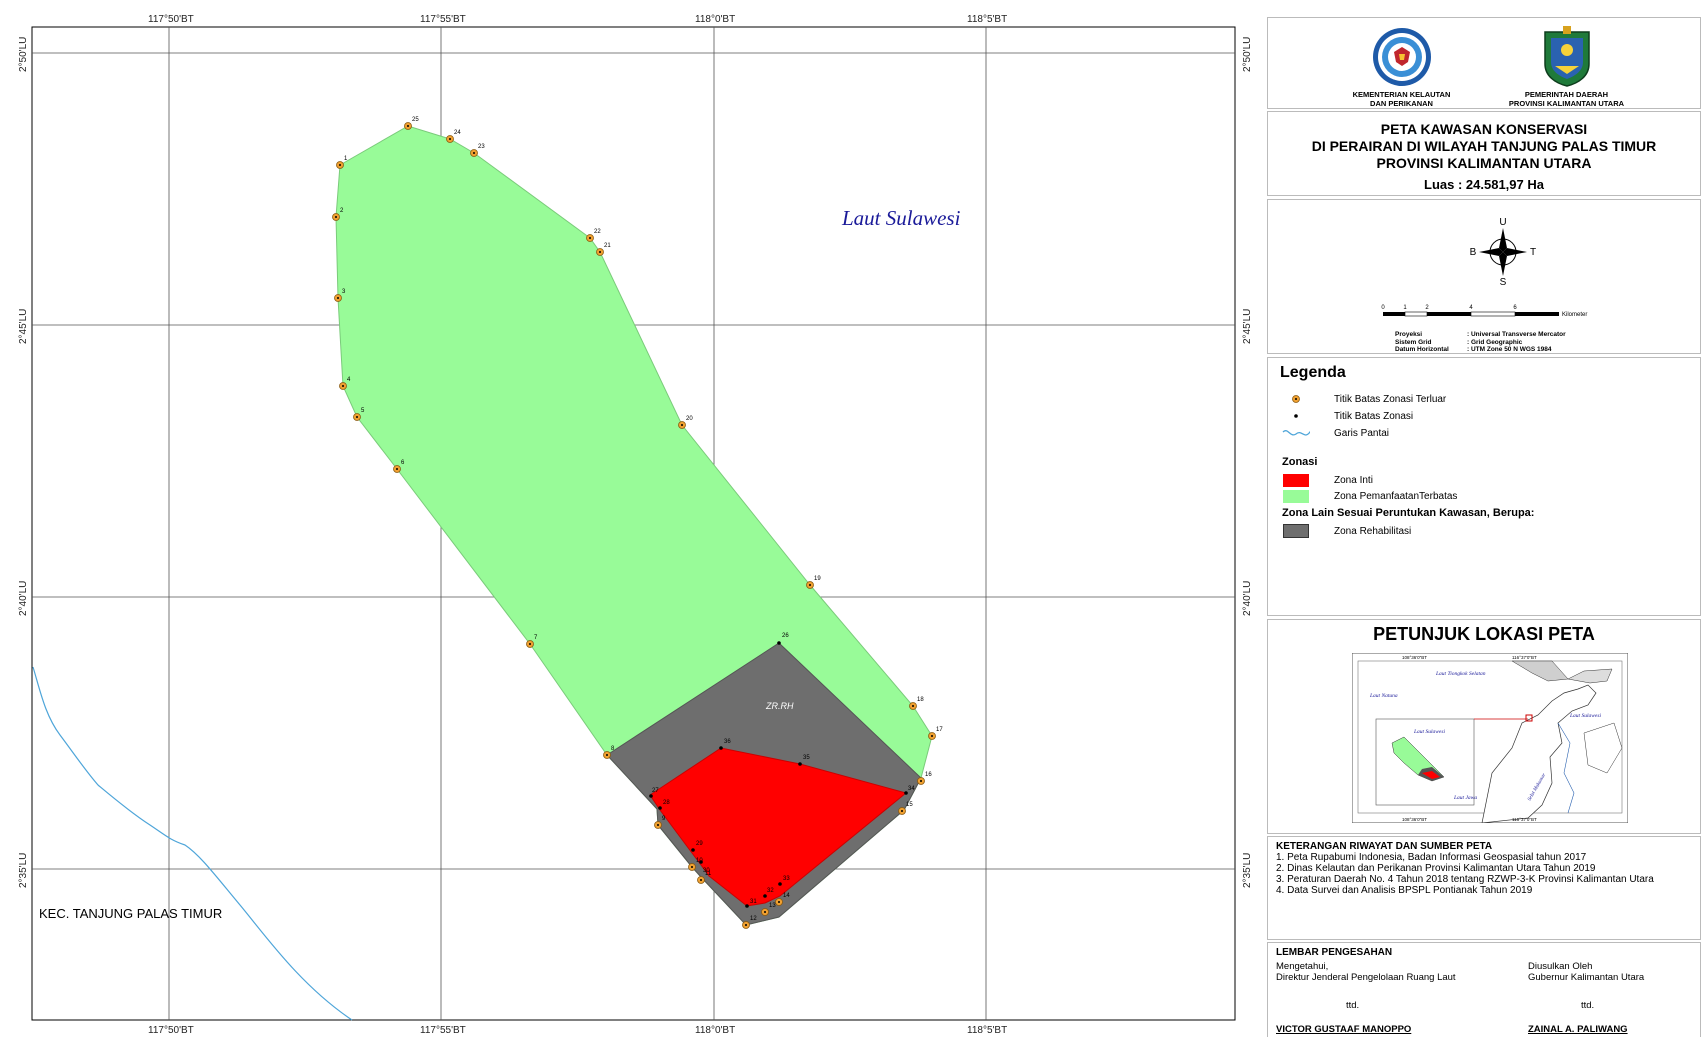 This screenshot has width=1701, height=1037. Describe the element at coordinates (786, 879) in the screenshot. I see `svg-text: 33` at that location.